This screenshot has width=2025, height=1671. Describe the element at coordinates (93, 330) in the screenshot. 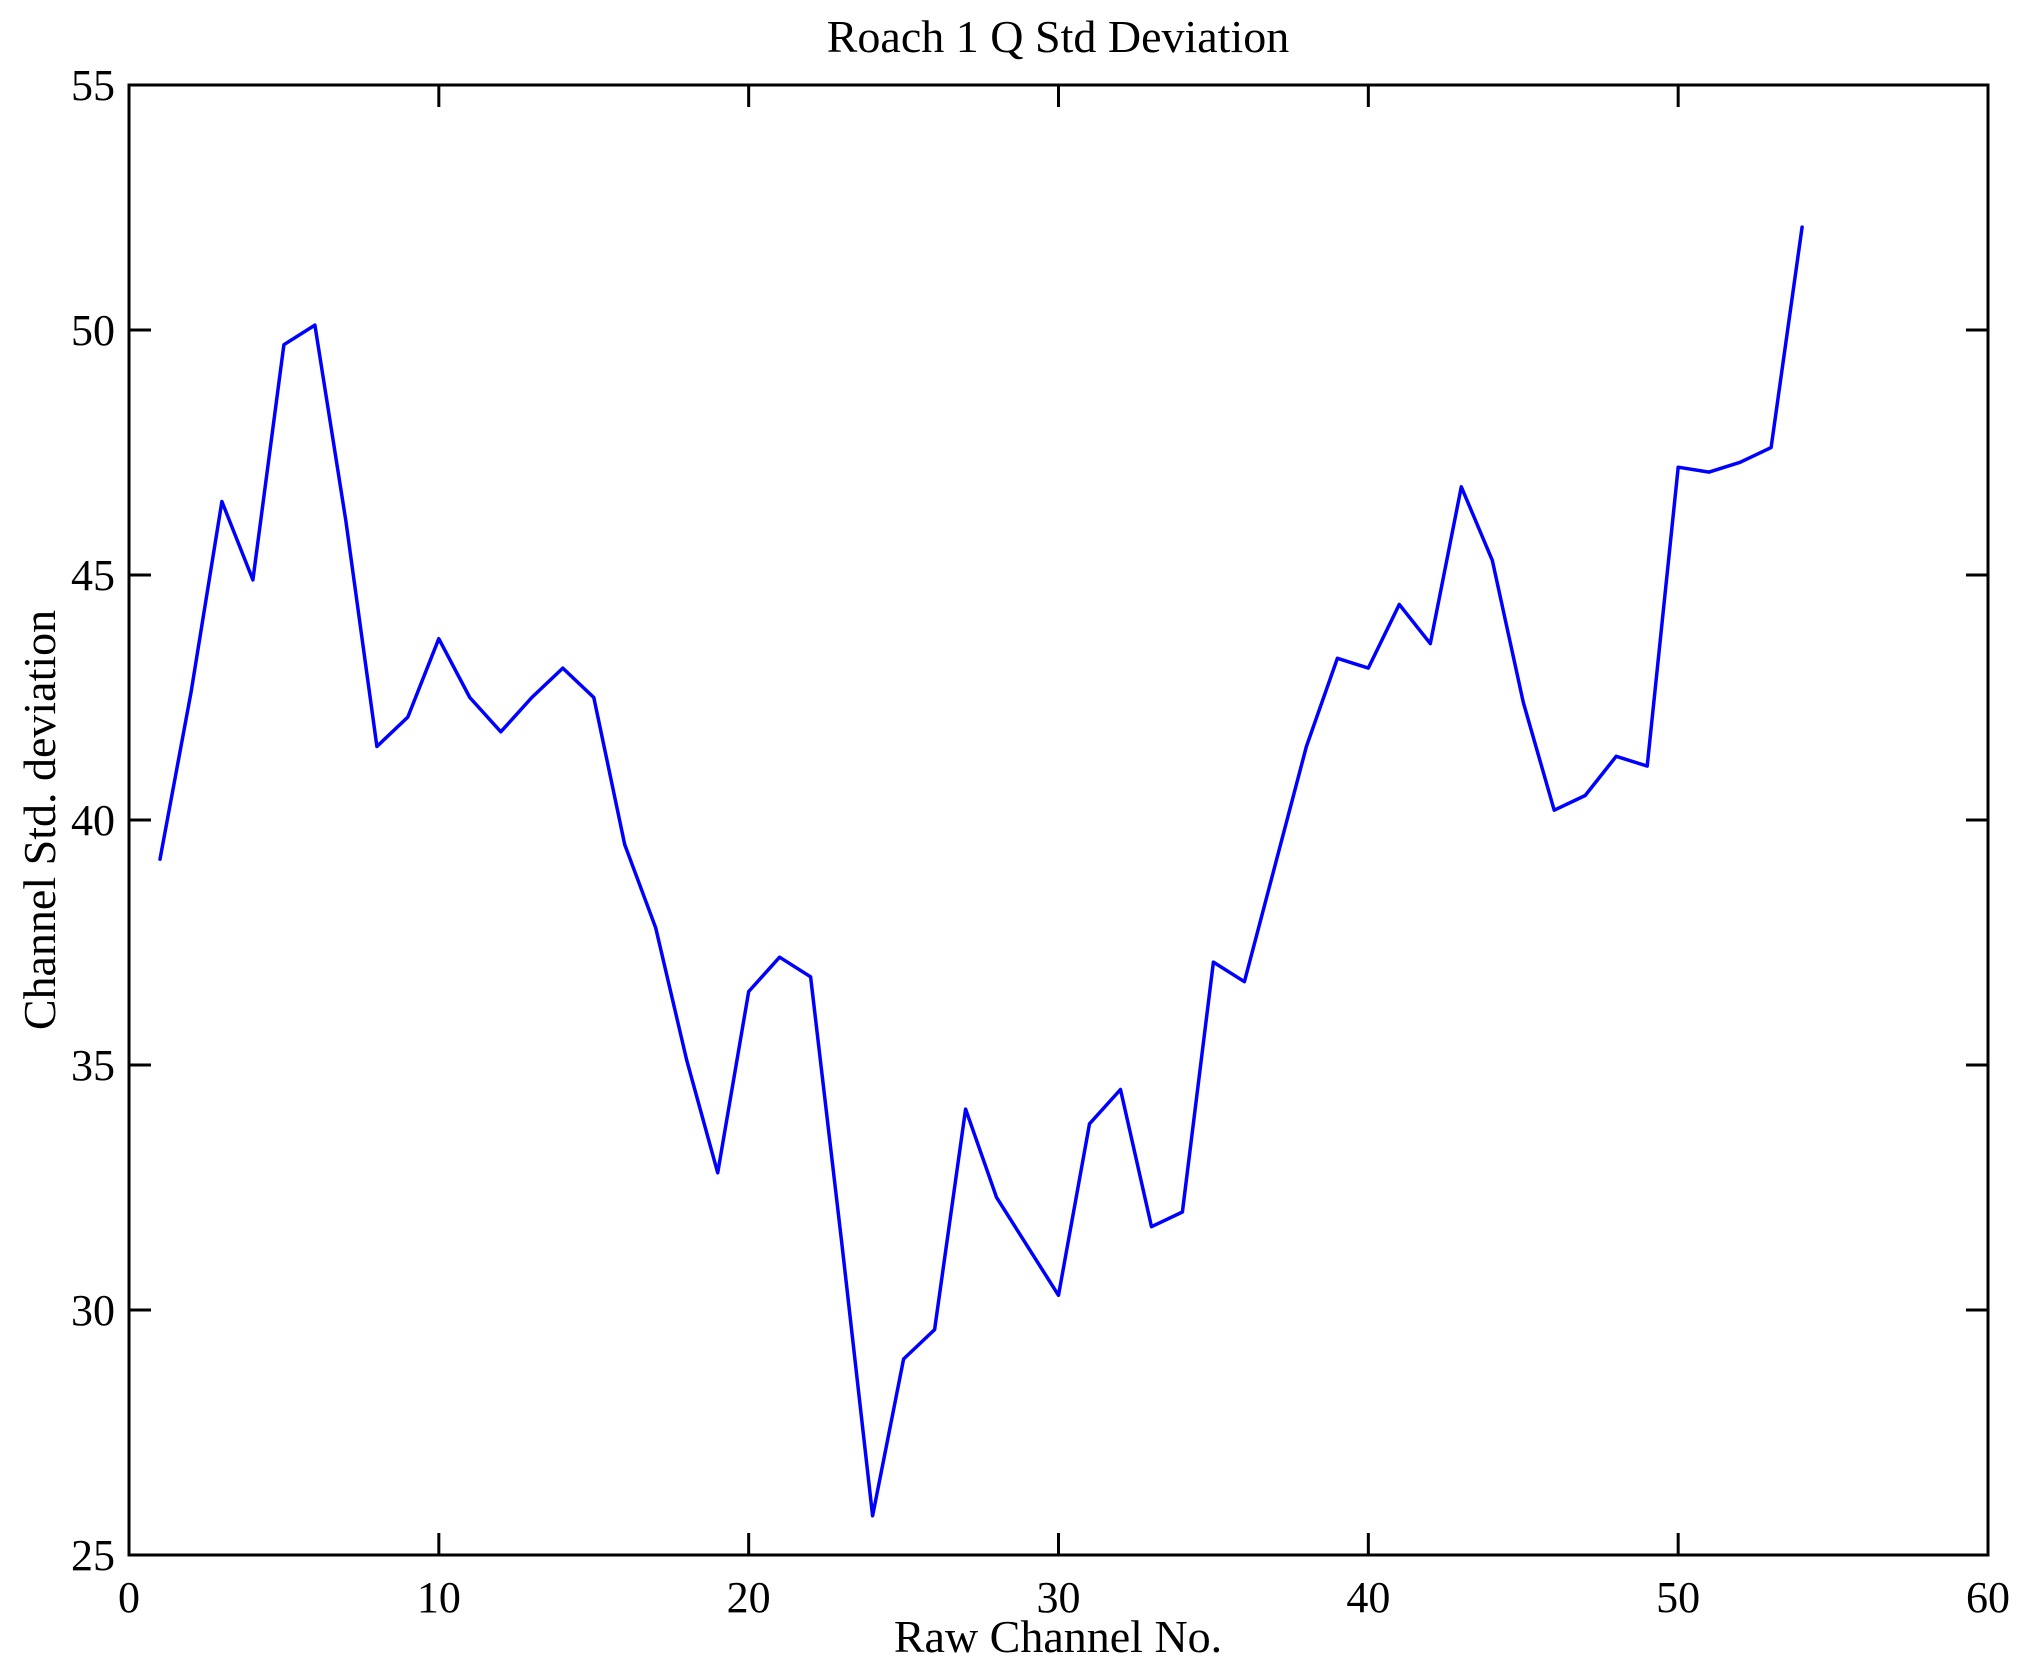

I see `y-tick-label: 50` at that location.